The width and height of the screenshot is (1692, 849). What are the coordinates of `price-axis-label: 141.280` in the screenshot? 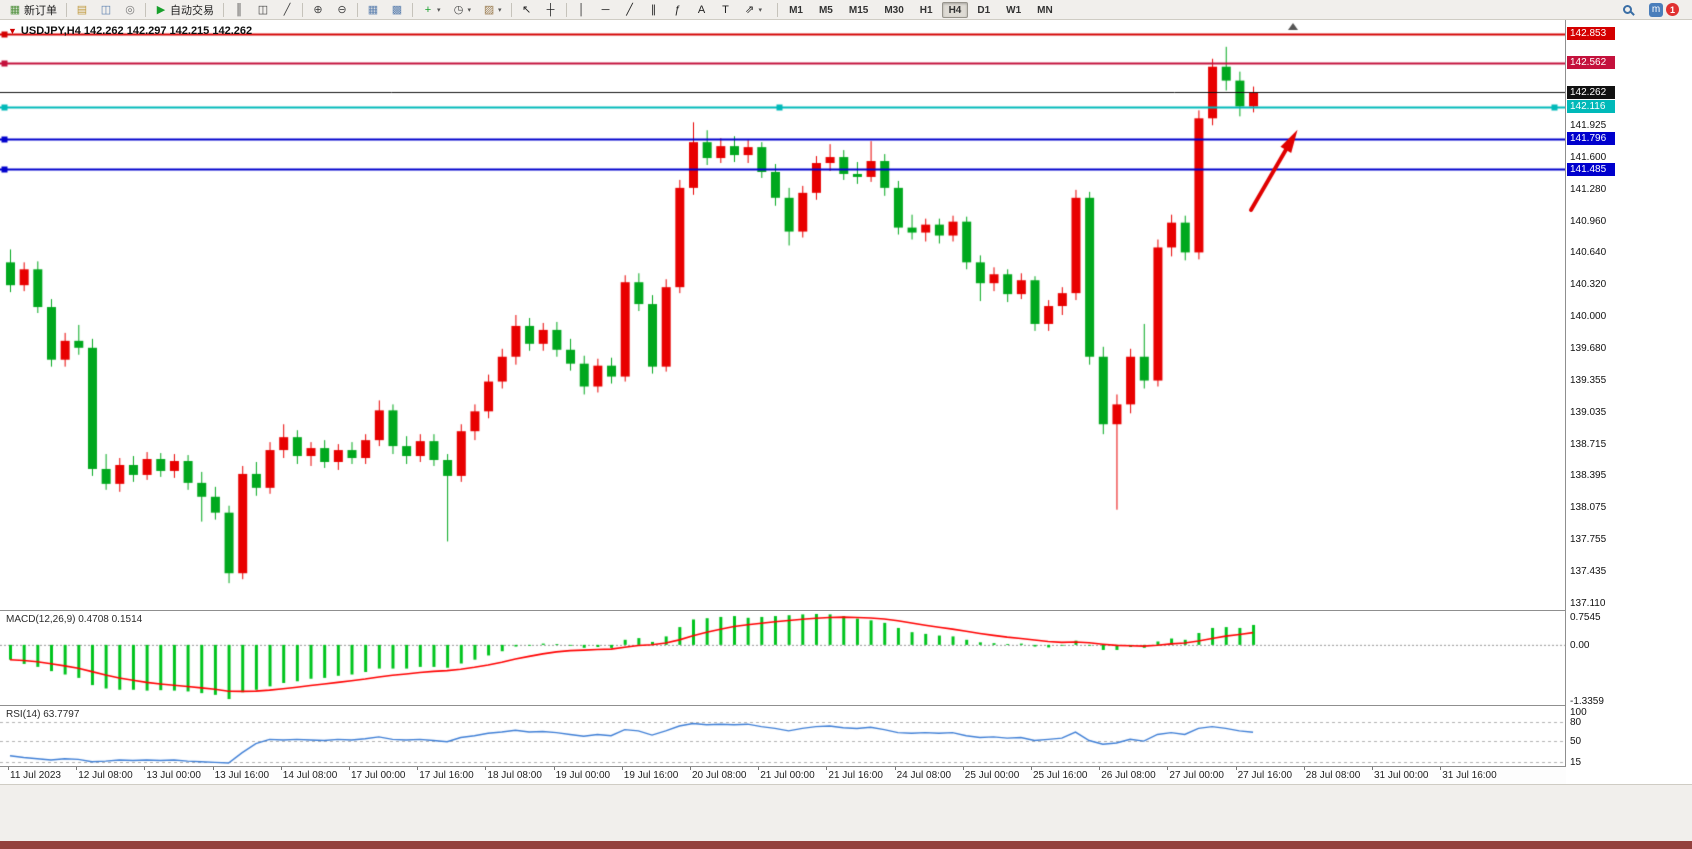 It's located at (1588, 189).